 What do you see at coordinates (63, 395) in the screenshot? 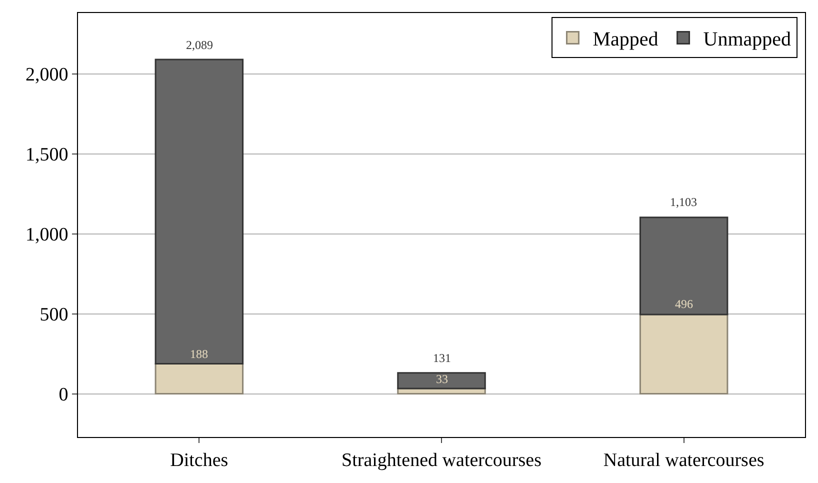
I see `y-tick-label: 0` at bounding box center [63, 395].